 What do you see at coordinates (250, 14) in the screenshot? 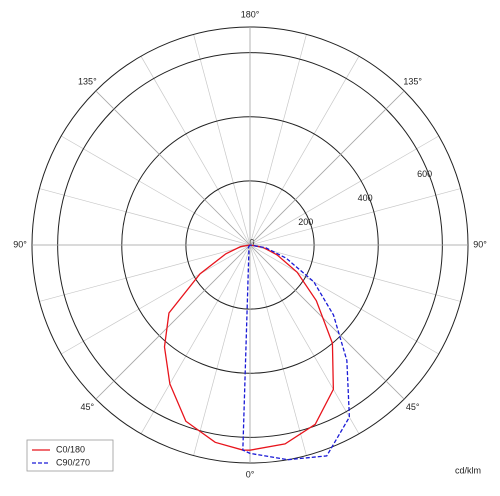
I see `angle-tick-label: 180°` at bounding box center [250, 14].